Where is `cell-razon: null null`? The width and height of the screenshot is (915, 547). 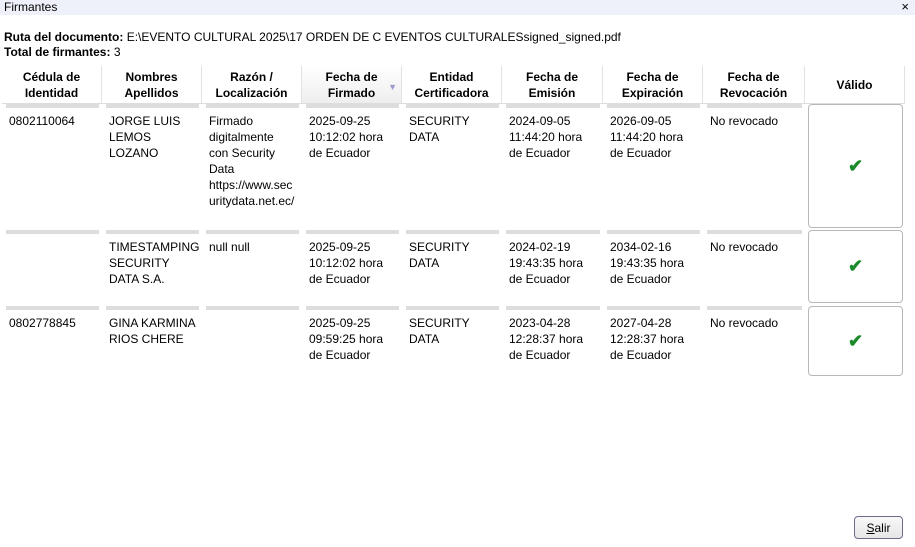
cell-razon: null null is located at coordinates (252, 266).